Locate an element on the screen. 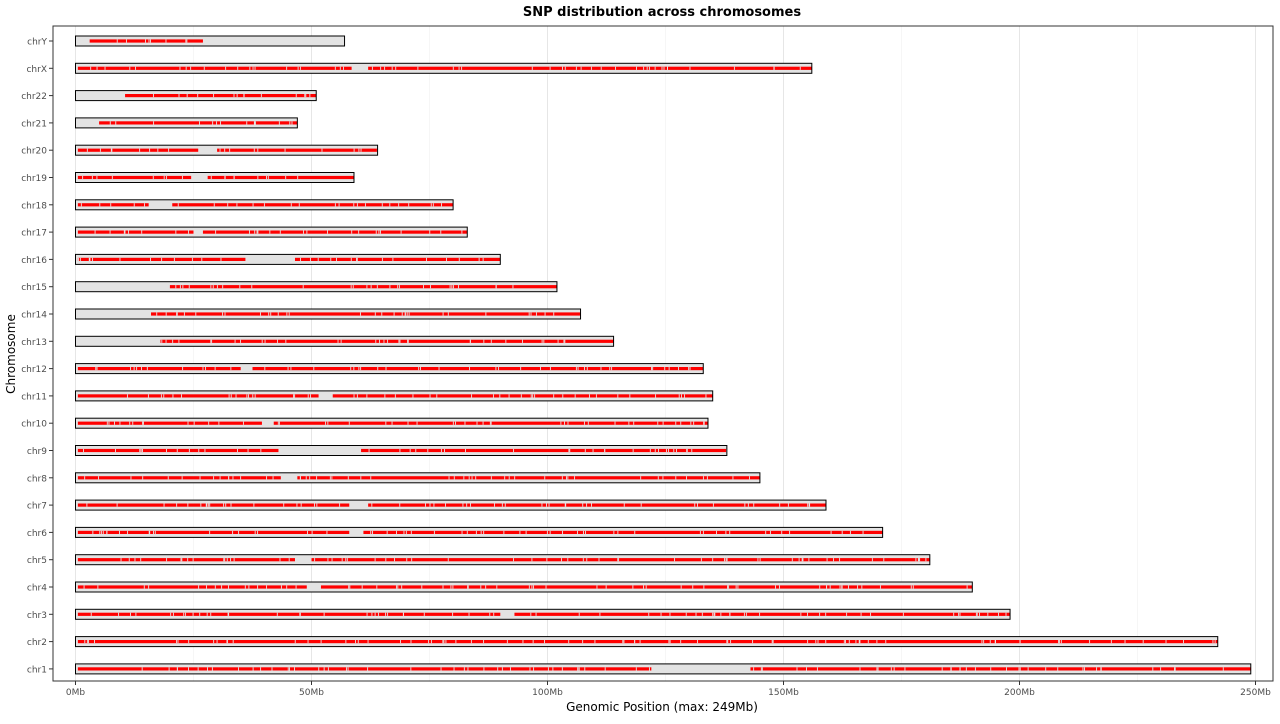 This screenshot has height=724, width=1280. x-tick-label: 200Mb is located at coordinates (1019, 693).